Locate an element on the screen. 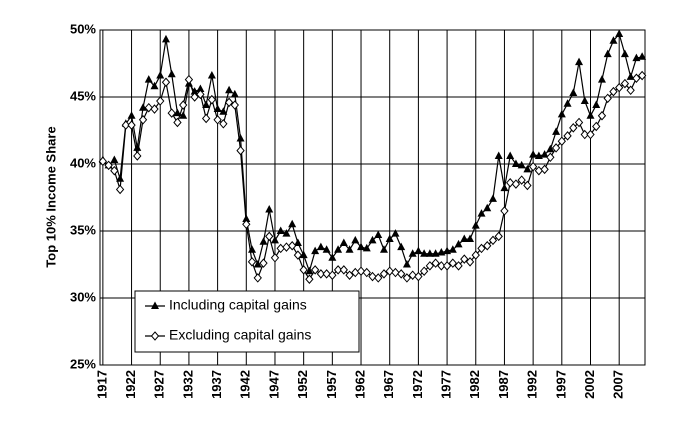 Image resolution: width=689 pixels, height=423 pixels. x-tick-label: 1932 is located at coordinates (187, 384).